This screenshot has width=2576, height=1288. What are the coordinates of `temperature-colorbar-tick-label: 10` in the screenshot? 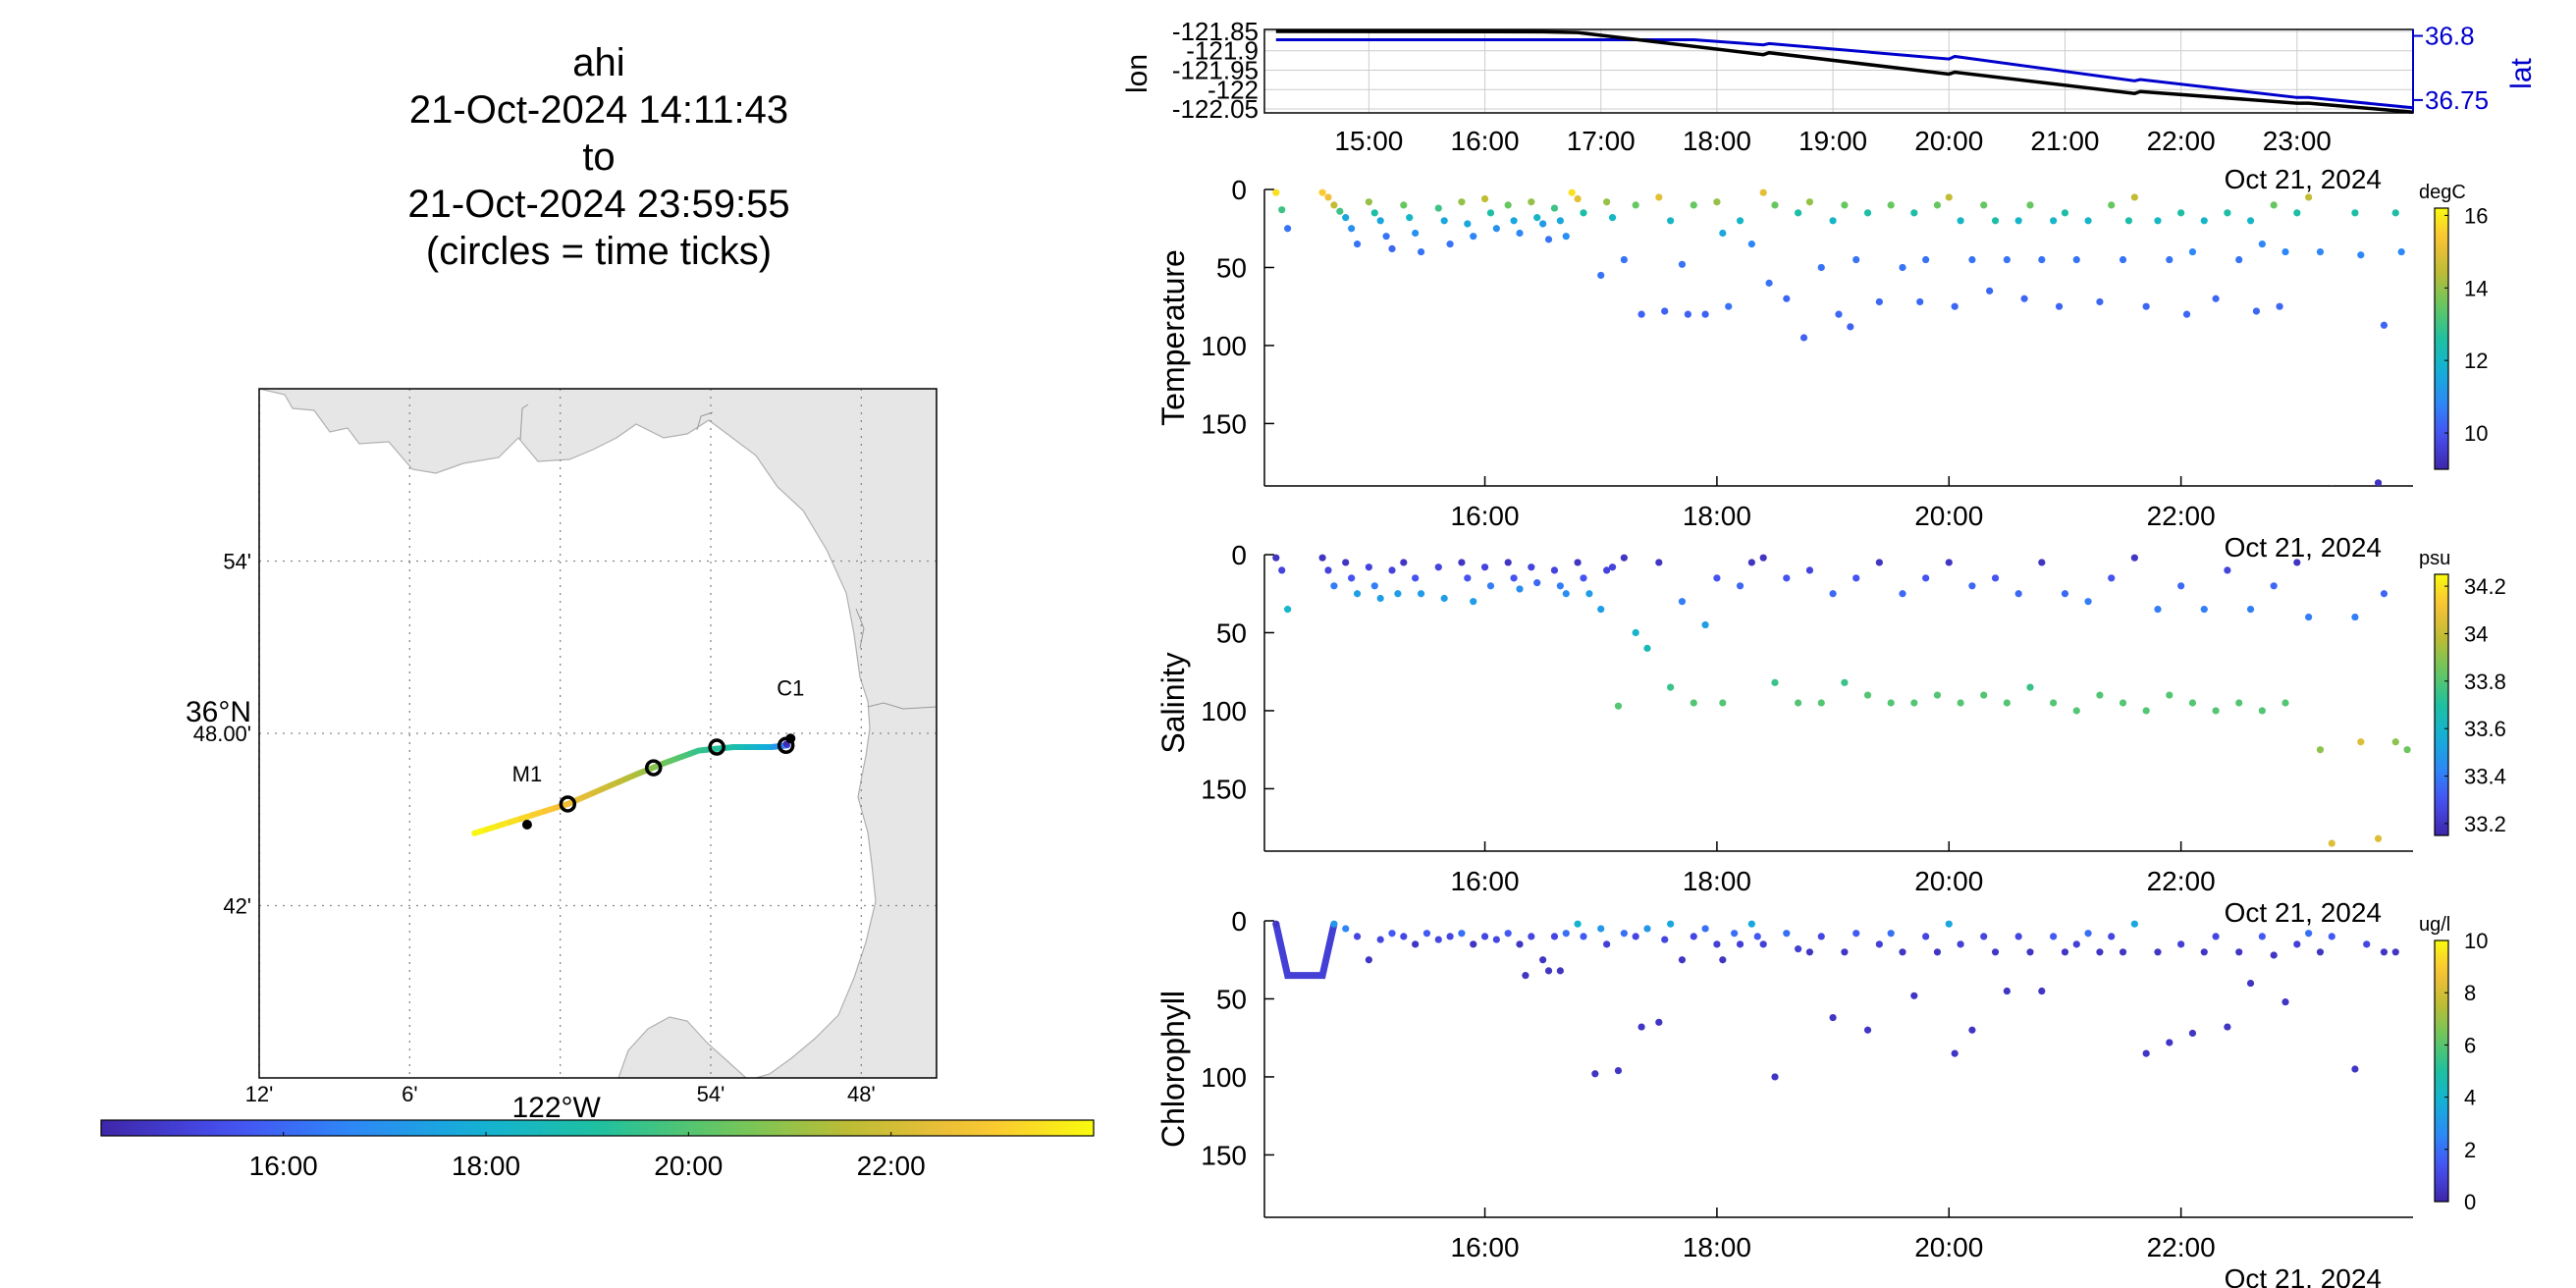 It's located at (2476, 433).